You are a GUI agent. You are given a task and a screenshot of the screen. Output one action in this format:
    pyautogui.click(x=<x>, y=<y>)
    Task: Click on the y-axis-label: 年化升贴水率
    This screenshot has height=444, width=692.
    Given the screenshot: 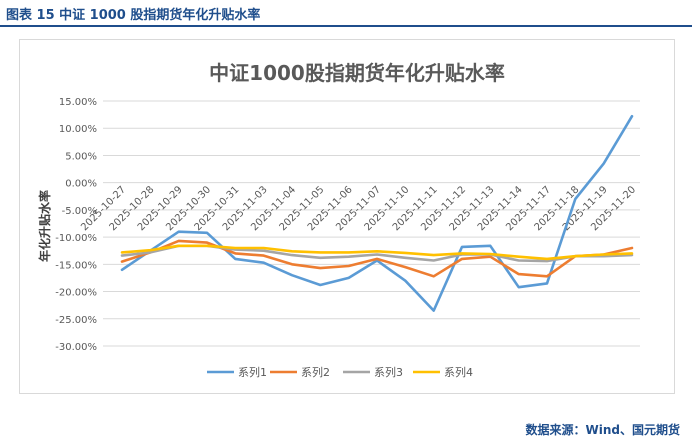 What is the action you would take?
    pyautogui.click(x=44, y=226)
    